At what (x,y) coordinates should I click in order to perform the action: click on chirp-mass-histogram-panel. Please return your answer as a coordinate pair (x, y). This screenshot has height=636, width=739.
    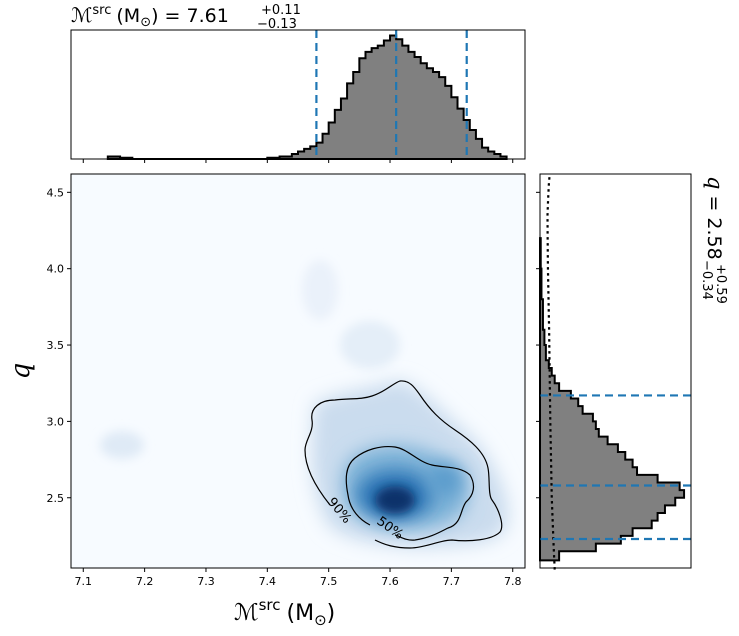
    Looking at the image, I should click on (298, 96).